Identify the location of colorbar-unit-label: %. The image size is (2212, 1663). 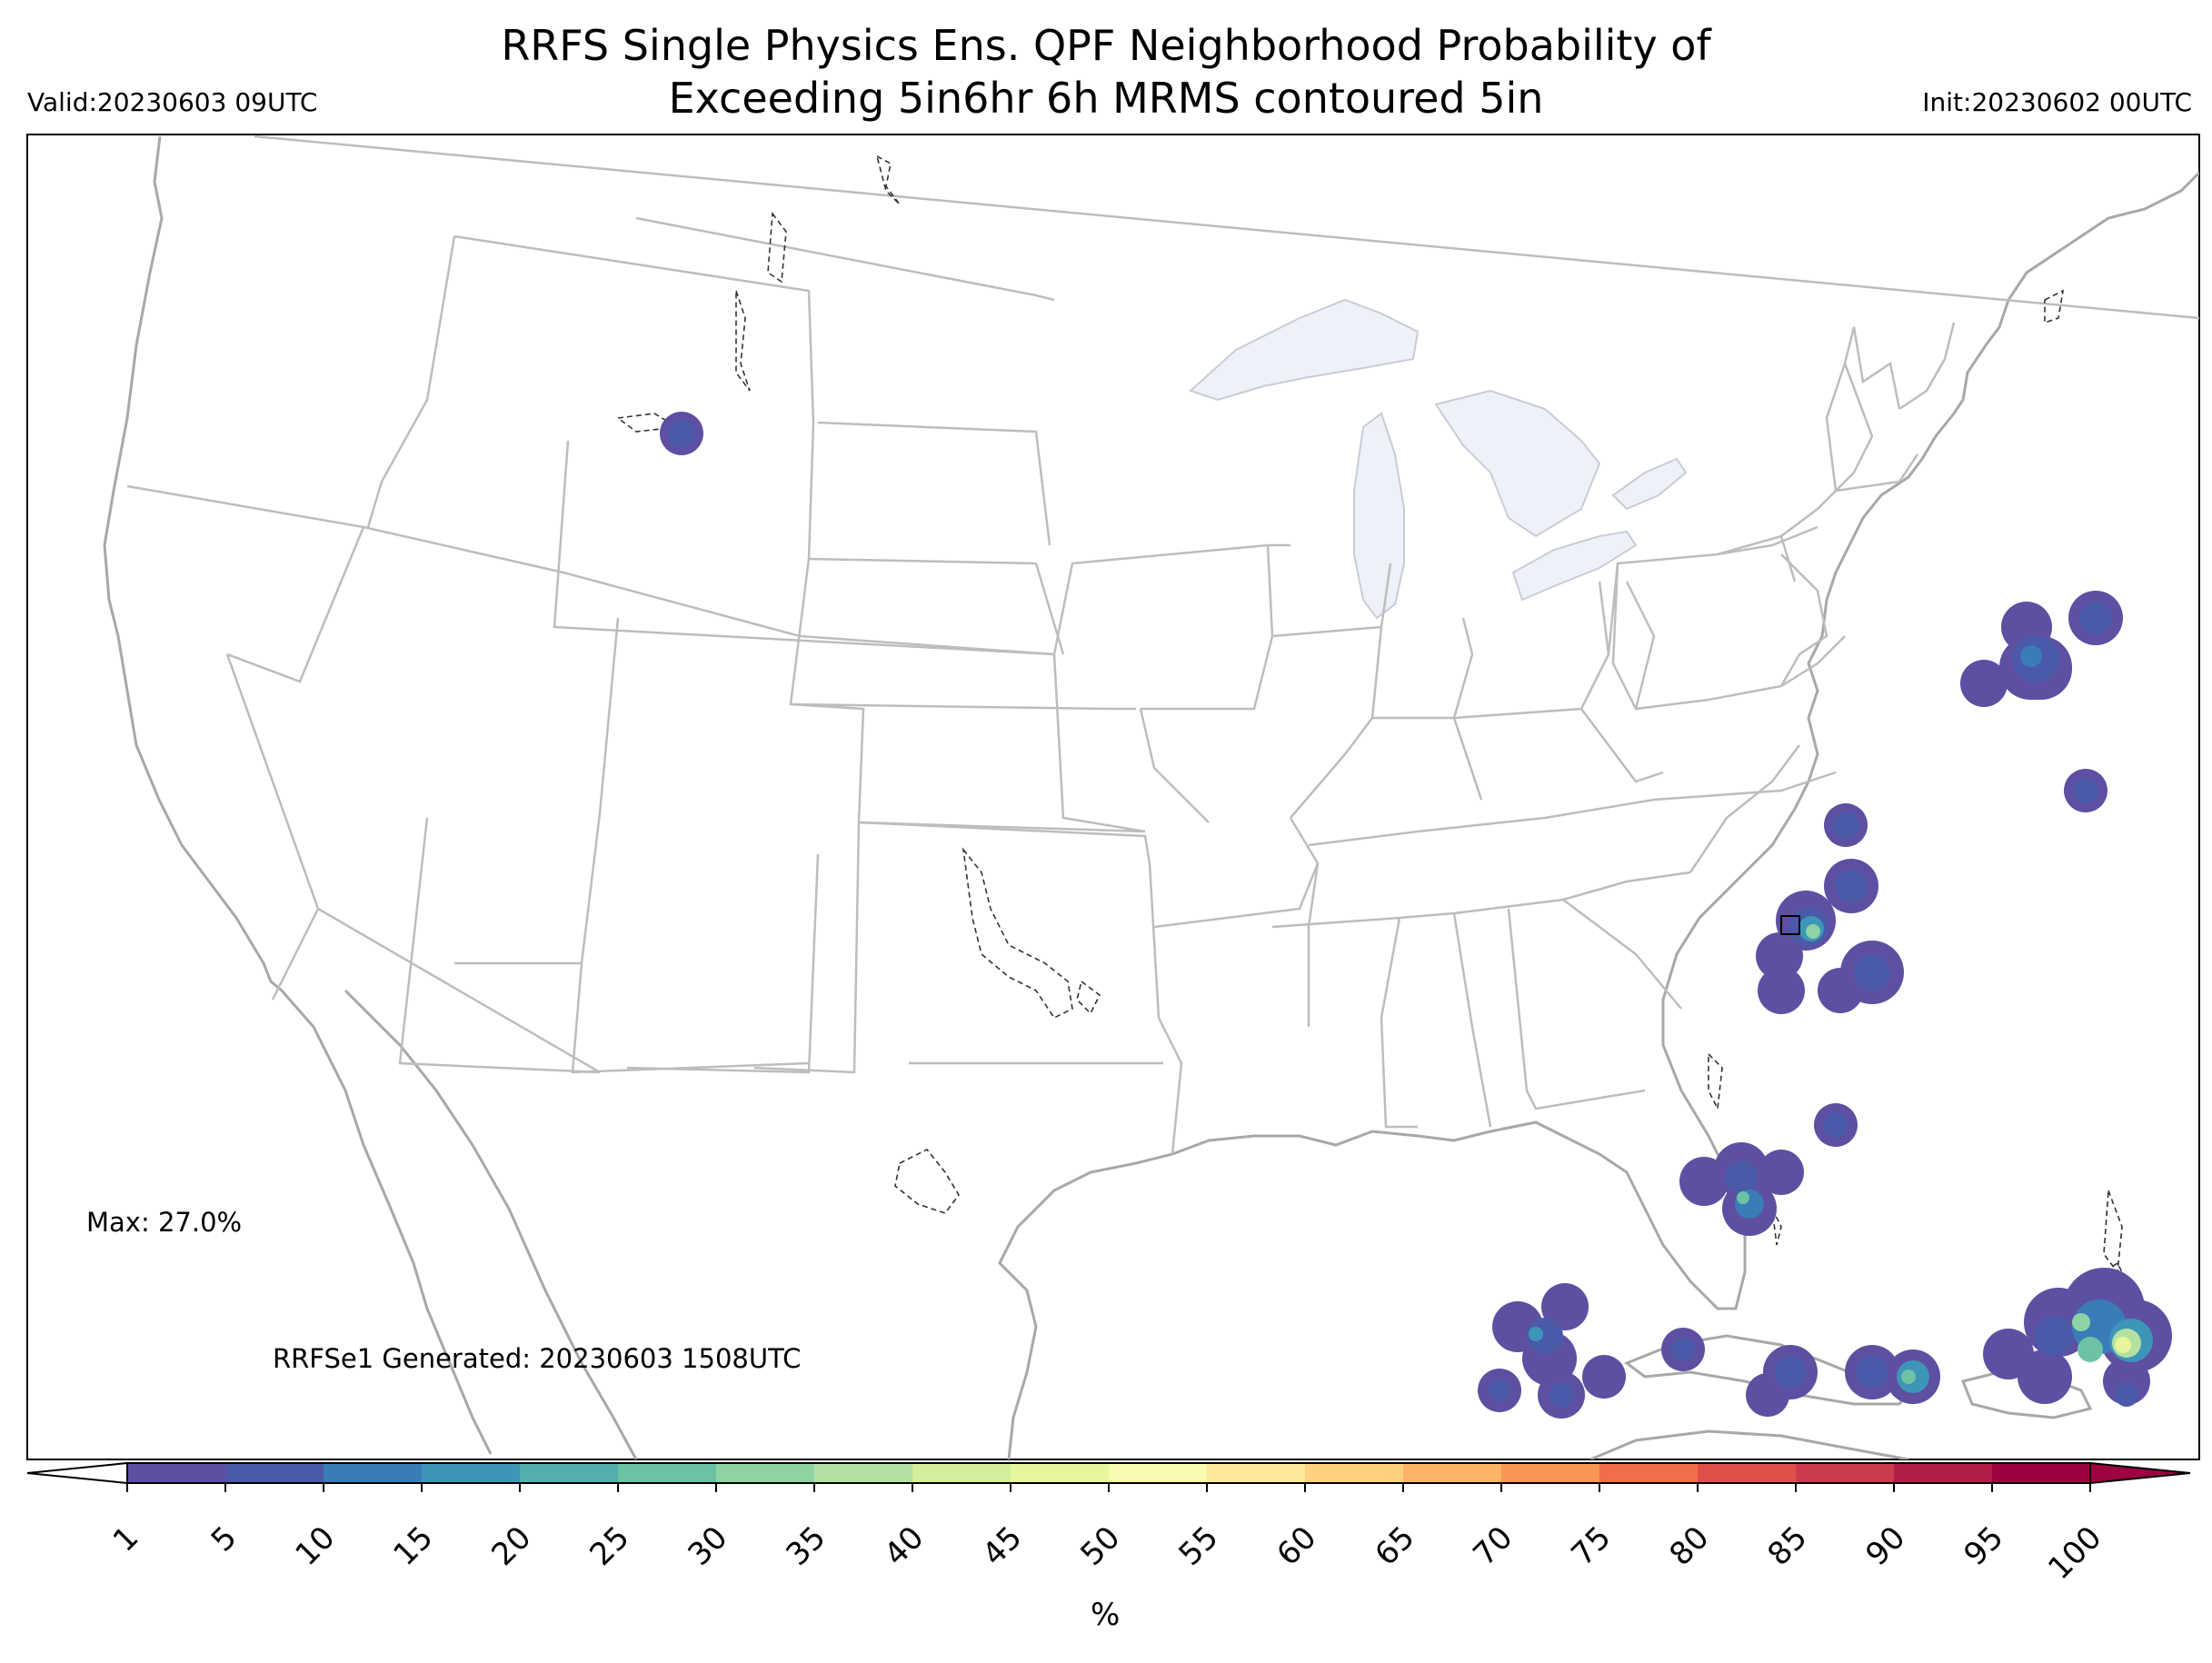
(1106, 1615).